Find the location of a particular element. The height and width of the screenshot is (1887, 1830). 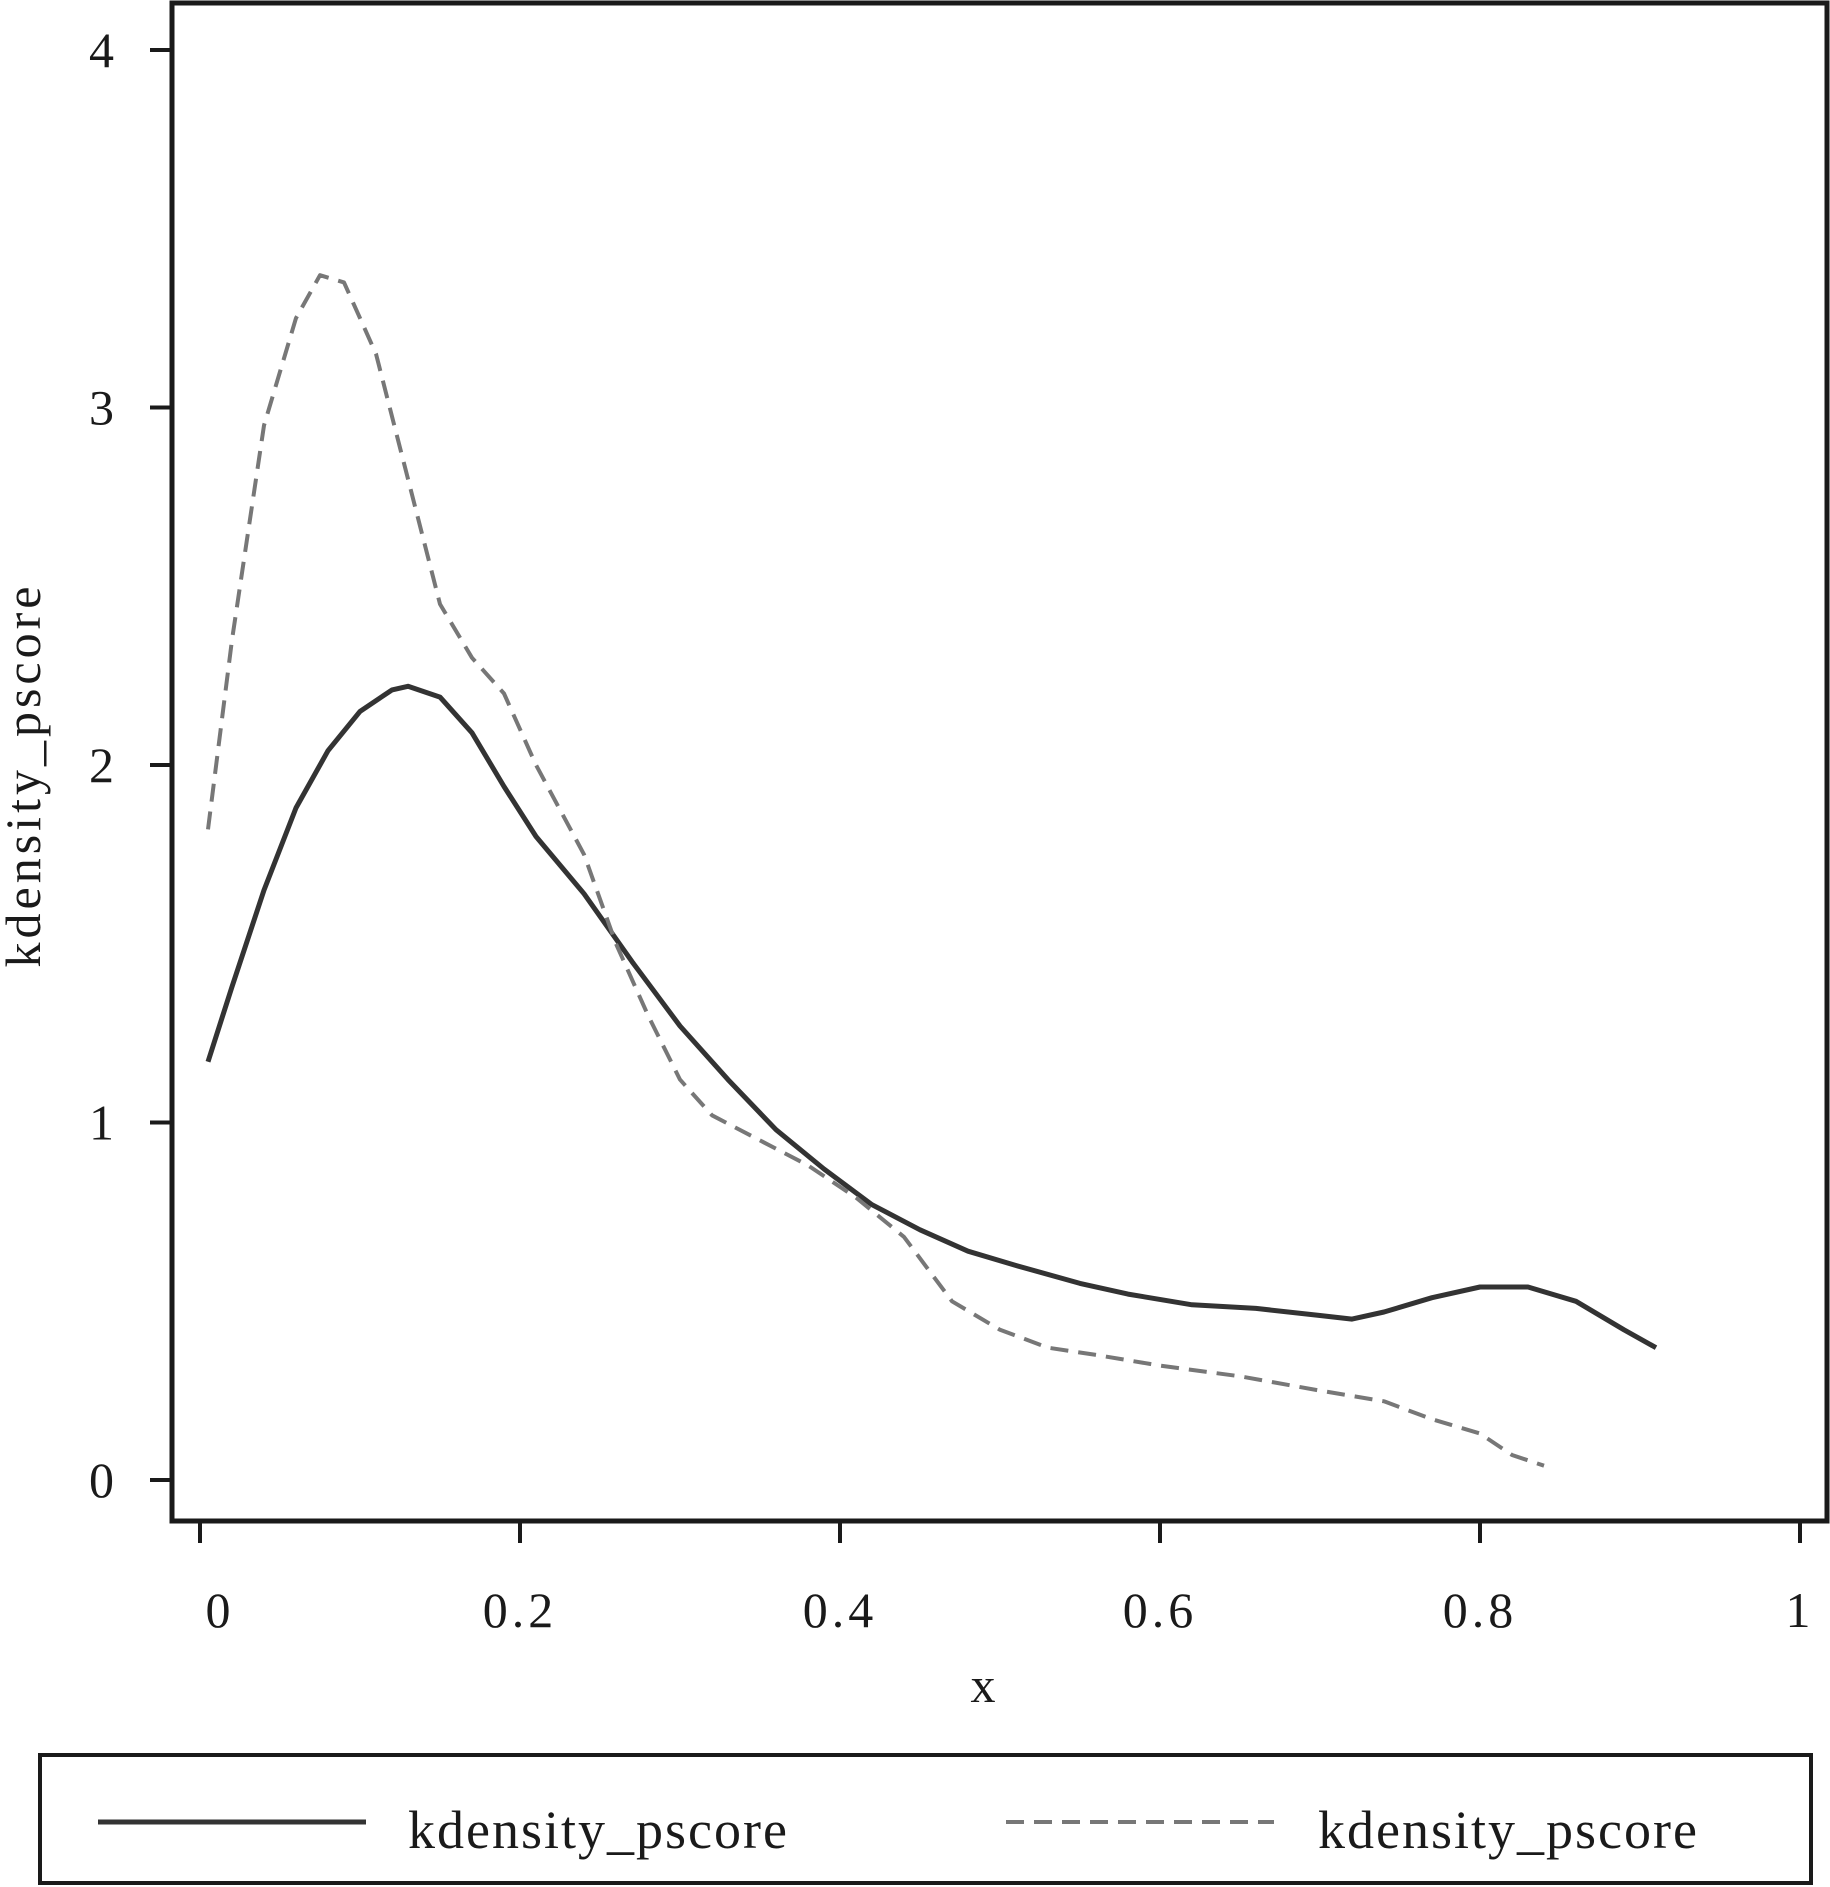

legend: kdensity_pscore kdensity_pscore is located at coordinates (925, 1819).